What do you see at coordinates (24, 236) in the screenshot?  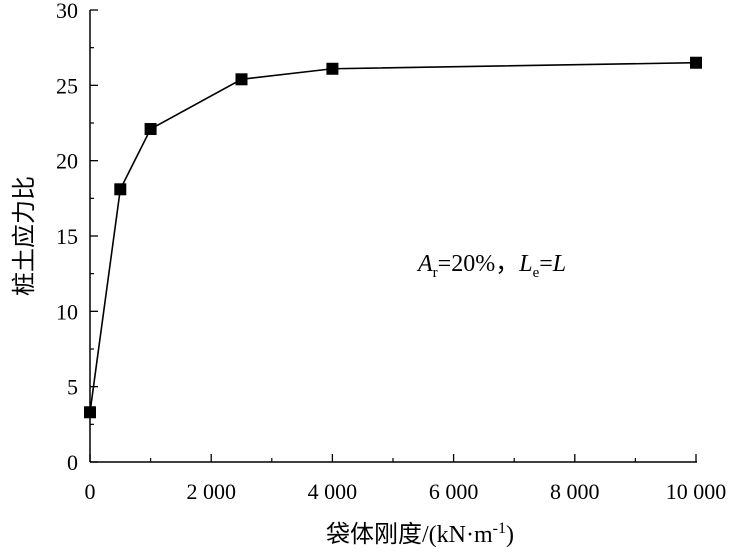 I see `y-axis-title: 桩土应力比` at bounding box center [24, 236].